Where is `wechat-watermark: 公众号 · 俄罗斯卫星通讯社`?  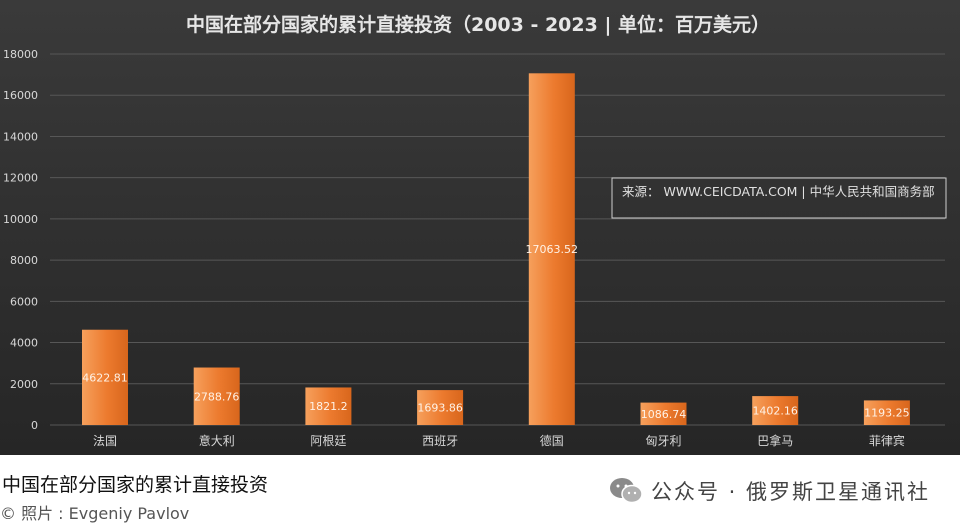 wechat-watermark: 公众号 · 俄罗斯卫星通讯社 is located at coordinates (769, 491).